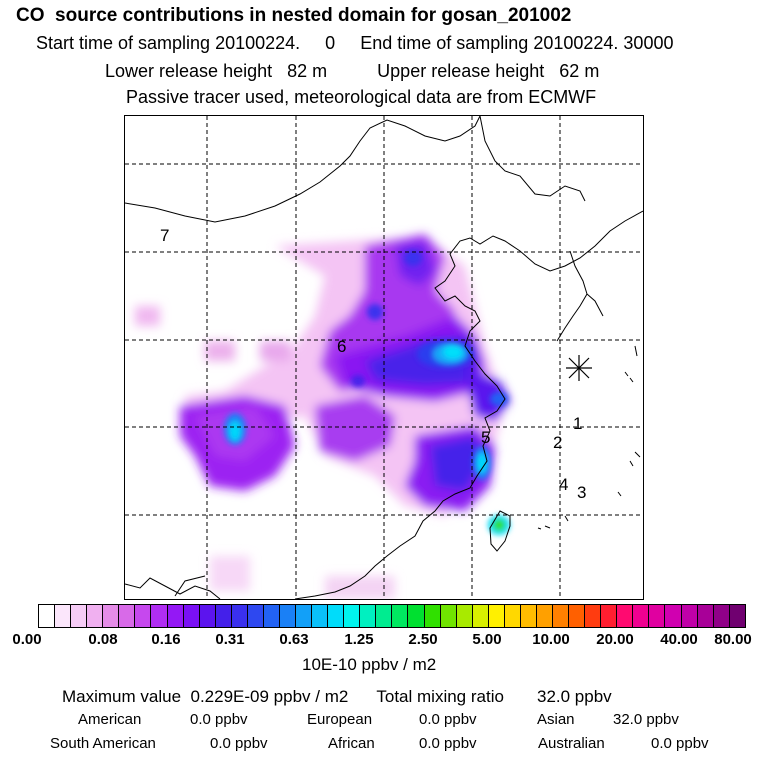 The height and width of the screenshot is (768, 768). Describe the element at coordinates (486, 437) in the screenshot. I see `region-label-5: 5` at that location.